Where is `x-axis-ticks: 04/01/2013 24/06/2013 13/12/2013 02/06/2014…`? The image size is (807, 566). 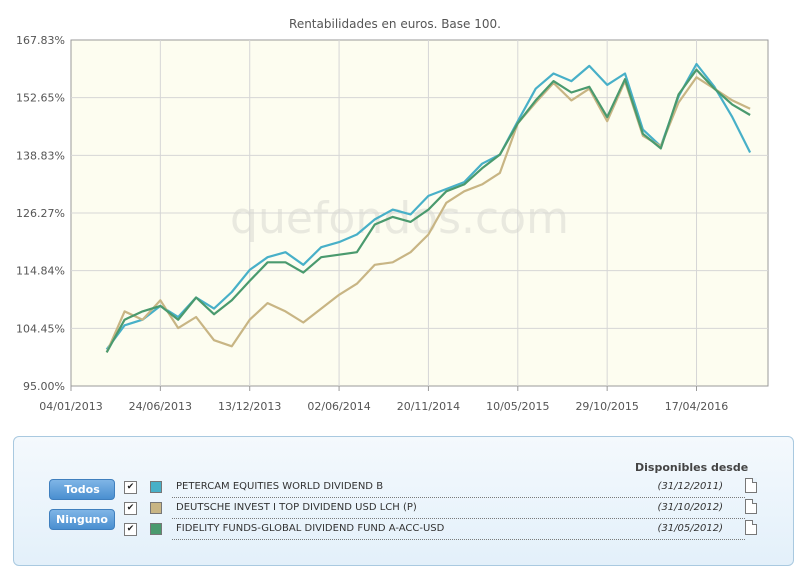 x-axis-ticks: 04/01/2013 24/06/2013 13/12/2013 02/06/2014… is located at coordinates (383, 399).